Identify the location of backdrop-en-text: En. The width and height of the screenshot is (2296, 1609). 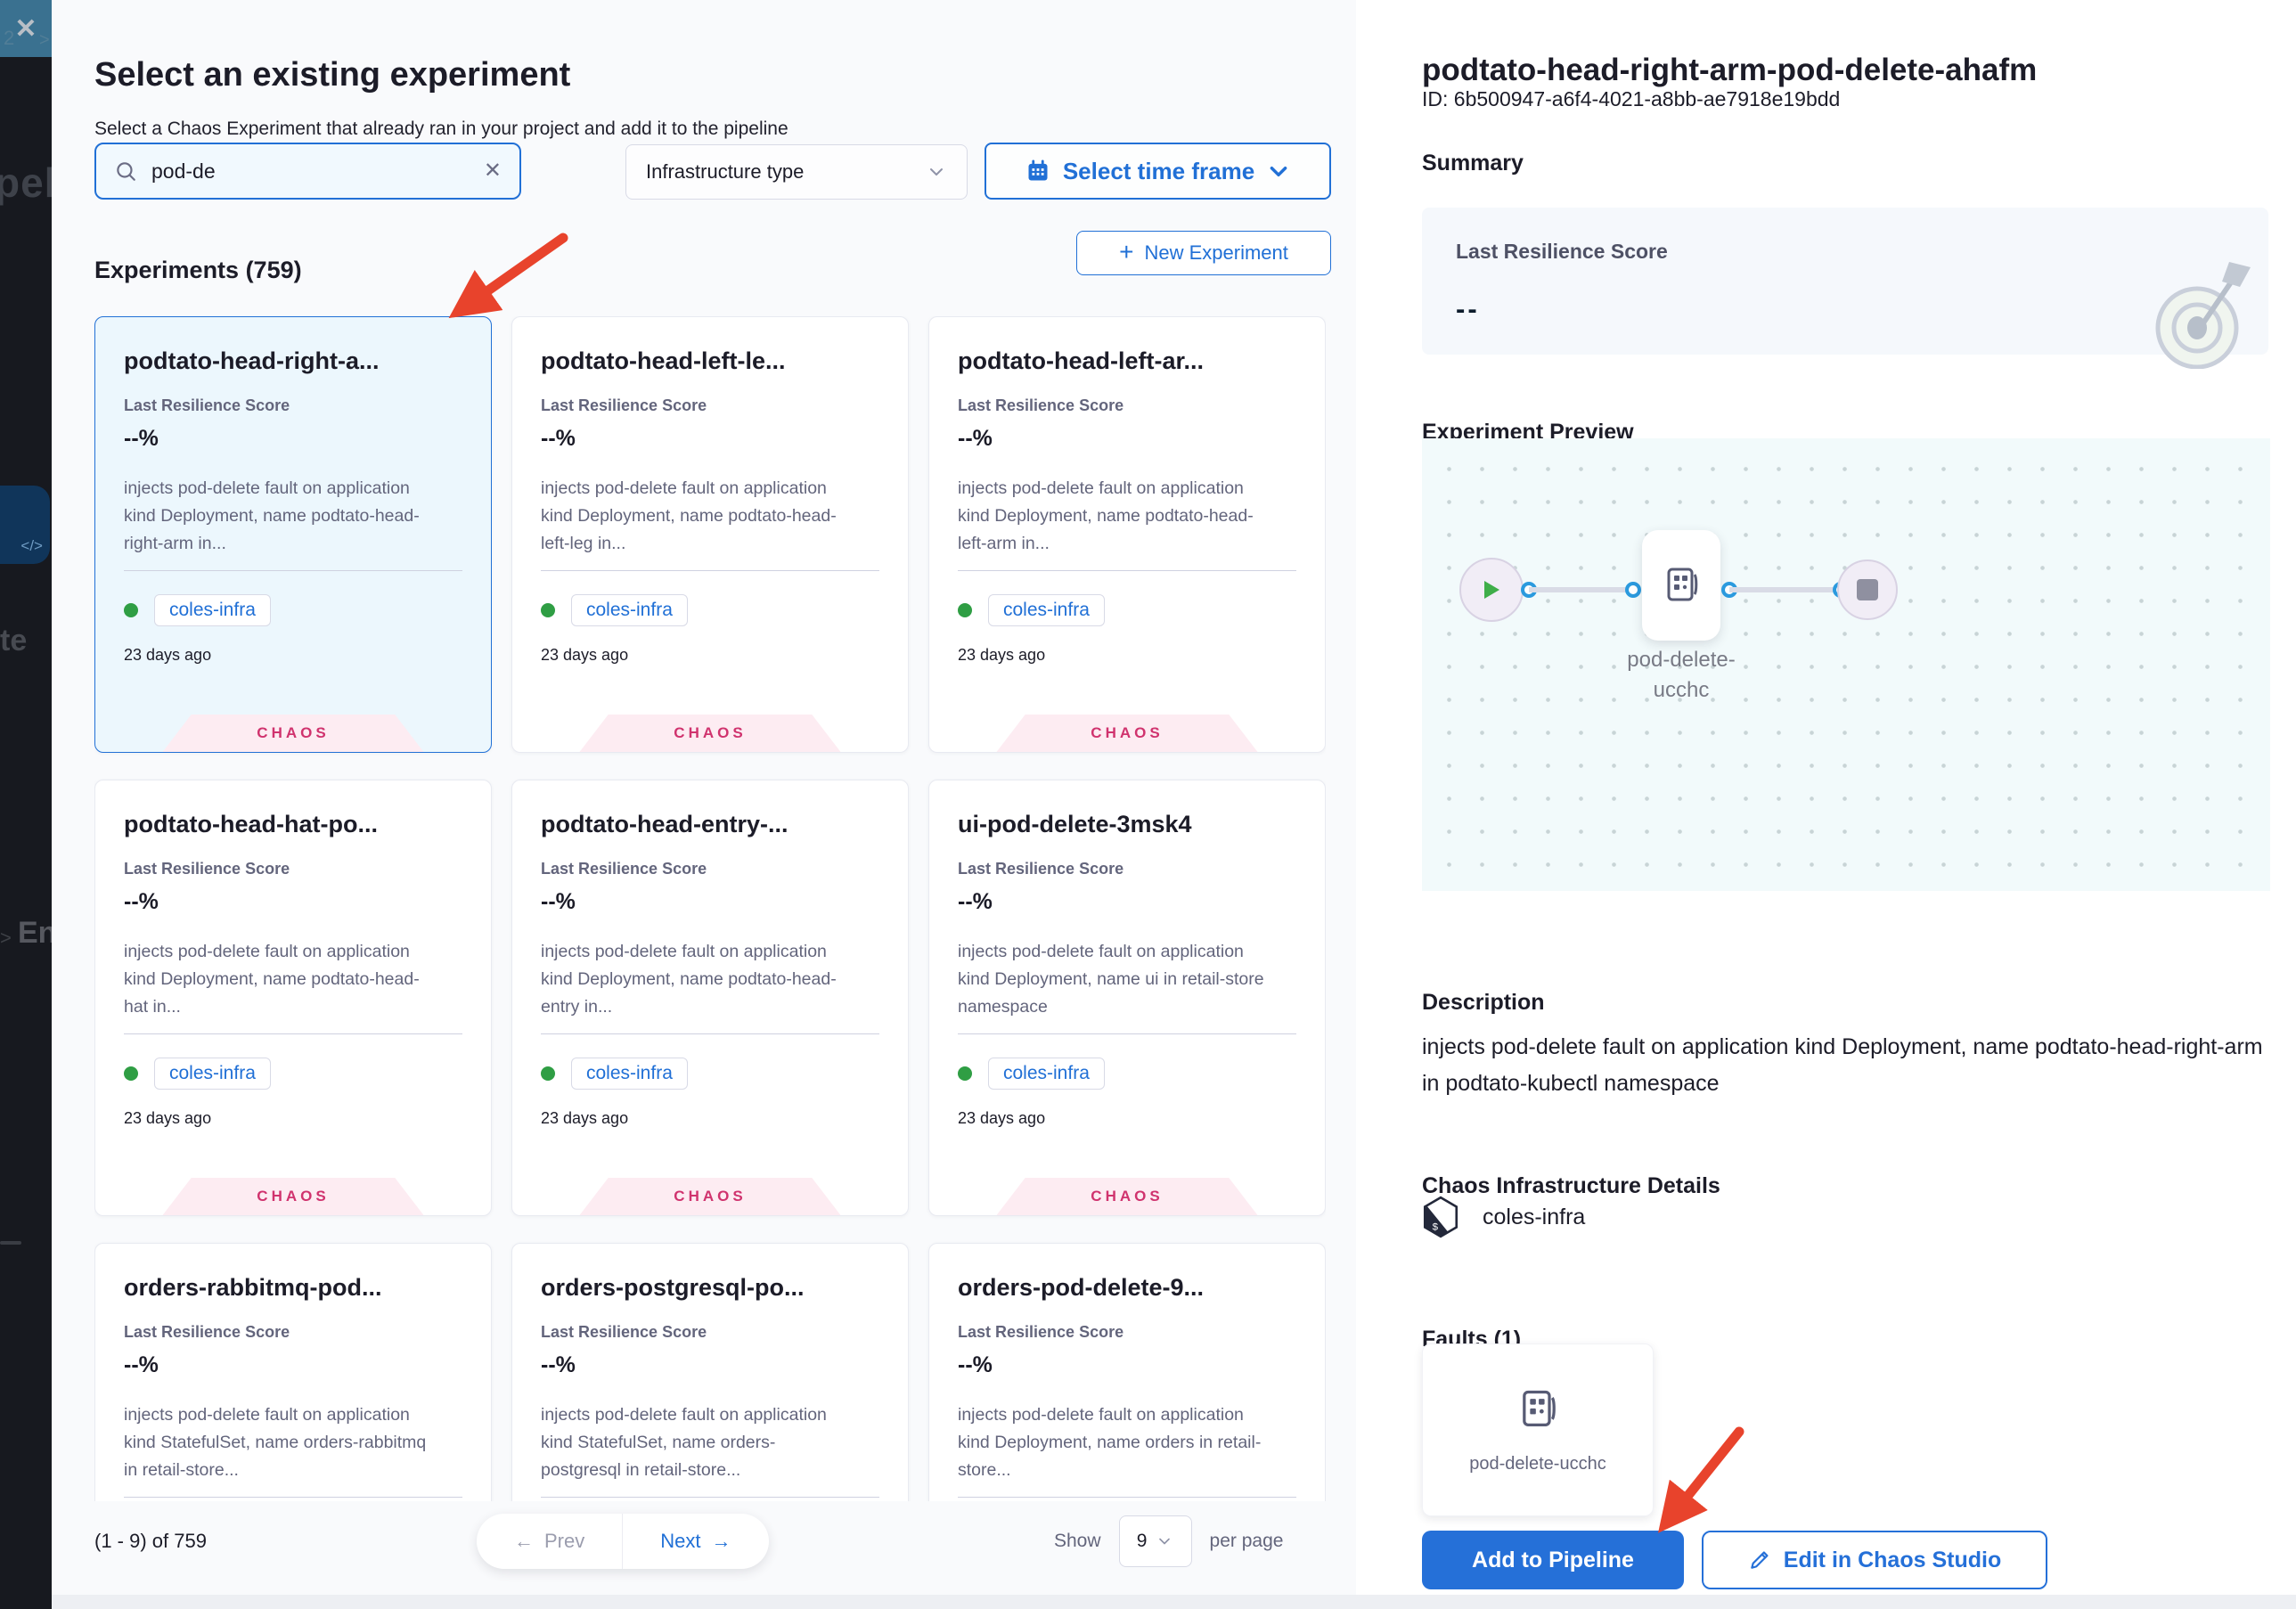
(35, 933).